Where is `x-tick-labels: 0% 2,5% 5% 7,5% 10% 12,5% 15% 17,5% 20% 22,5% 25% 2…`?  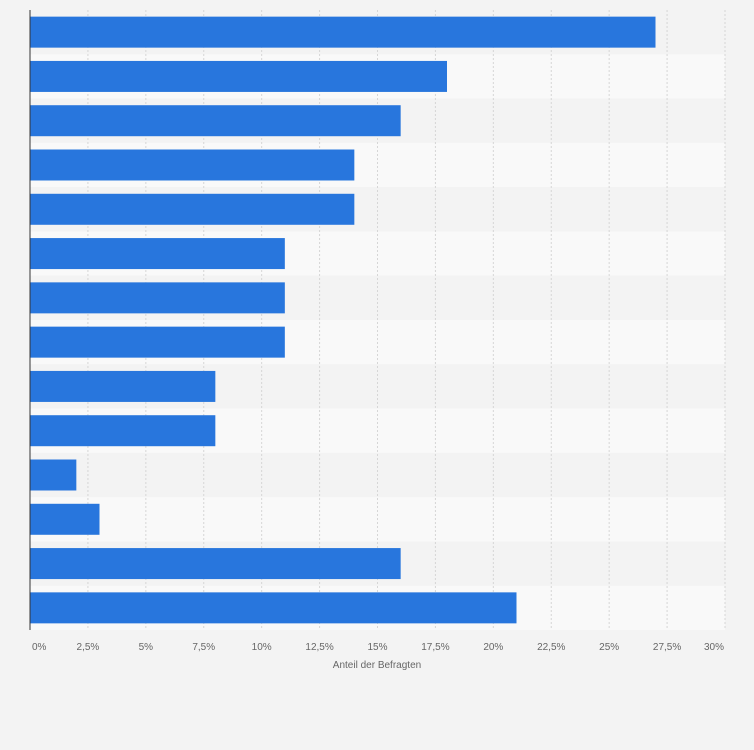 x-tick-labels: 0% 2,5% 5% 7,5% 10% 12,5% 15% 17,5% 20% 22,5% 25% 2… is located at coordinates (378, 647).